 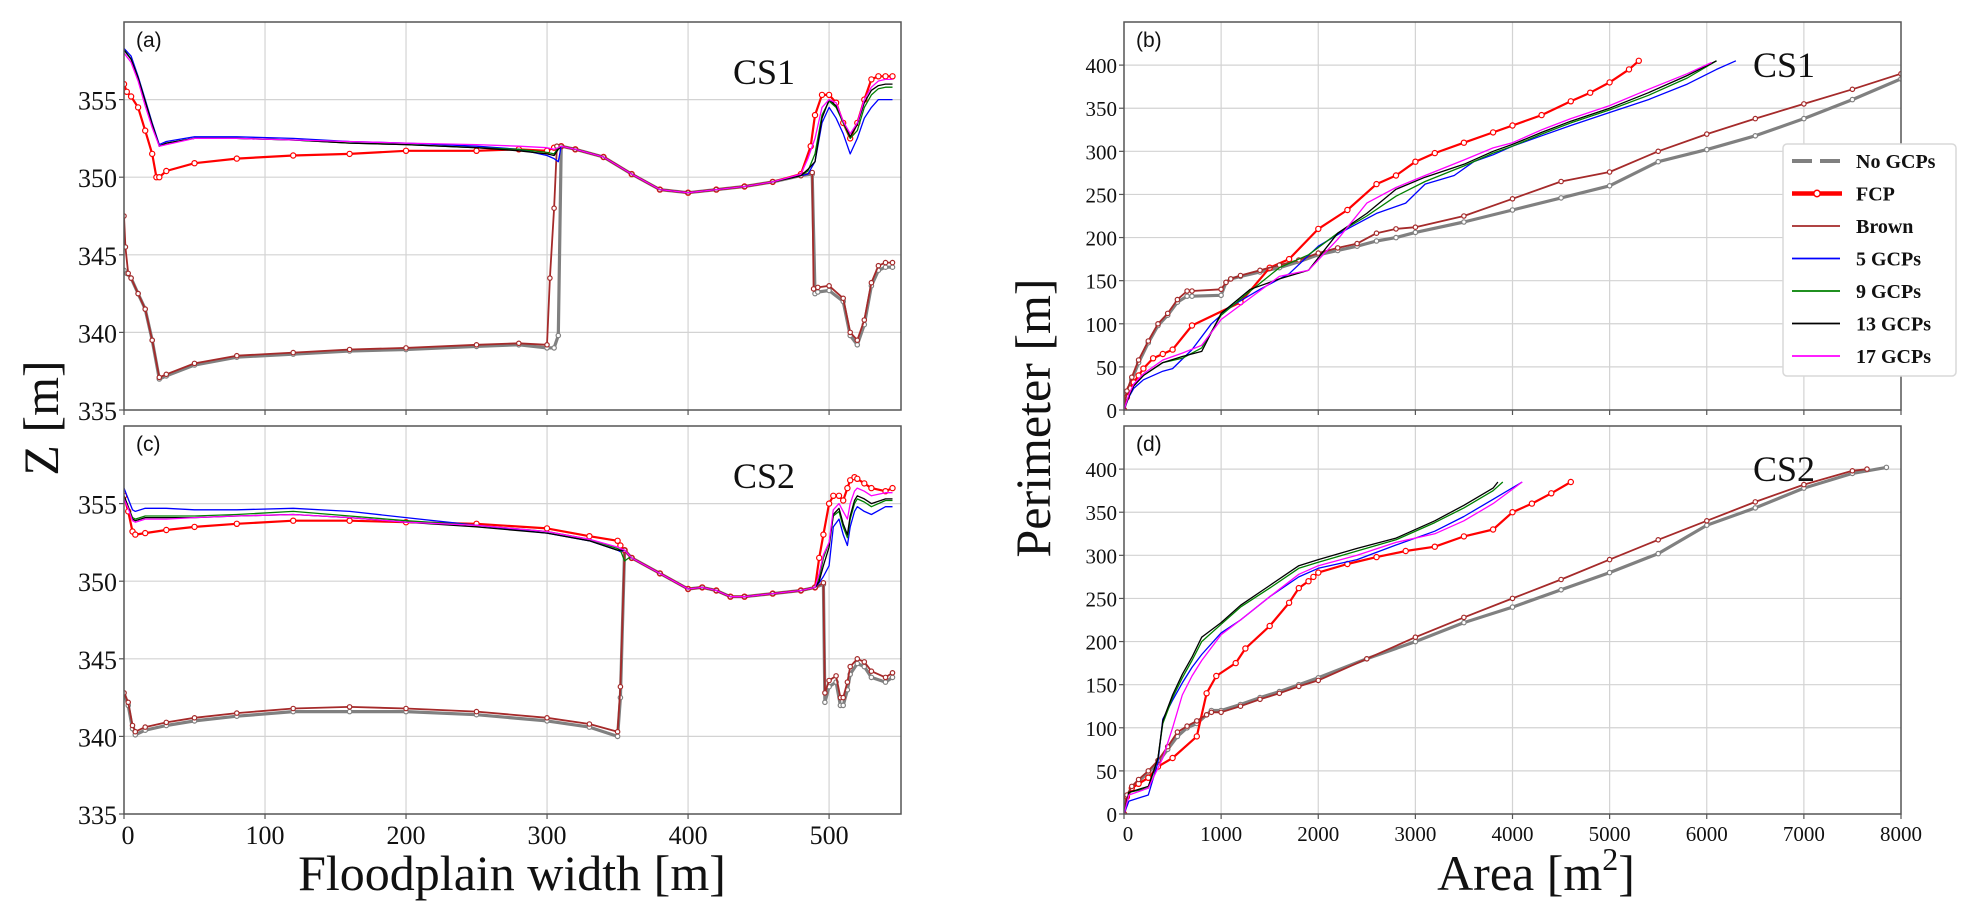 I want to click on y-tick-label: 150, so click(x=1102, y=282).